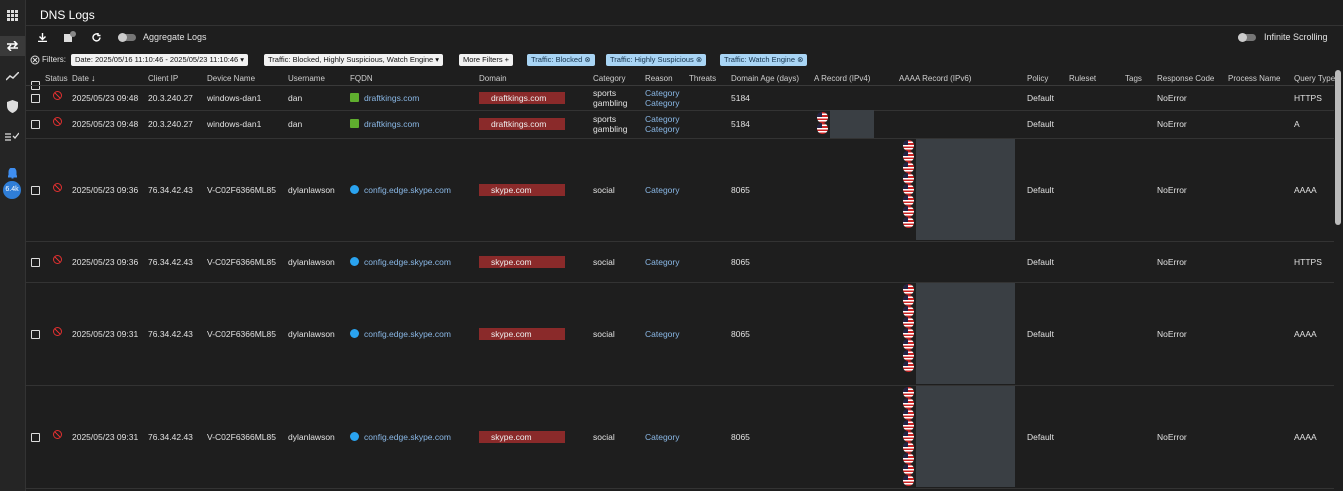 Image resolution: width=1343 pixels, height=491 pixels. What do you see at coordinates (1186, 78) in the screenshot?
I see `column-header: Response Code` at bounding box center [1186, 78].